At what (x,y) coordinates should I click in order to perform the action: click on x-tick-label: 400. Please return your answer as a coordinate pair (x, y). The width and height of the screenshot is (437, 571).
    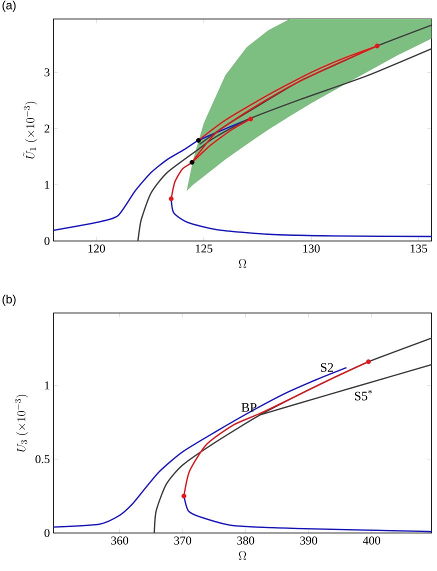
    Looking at the image, I should click on (371, 540).